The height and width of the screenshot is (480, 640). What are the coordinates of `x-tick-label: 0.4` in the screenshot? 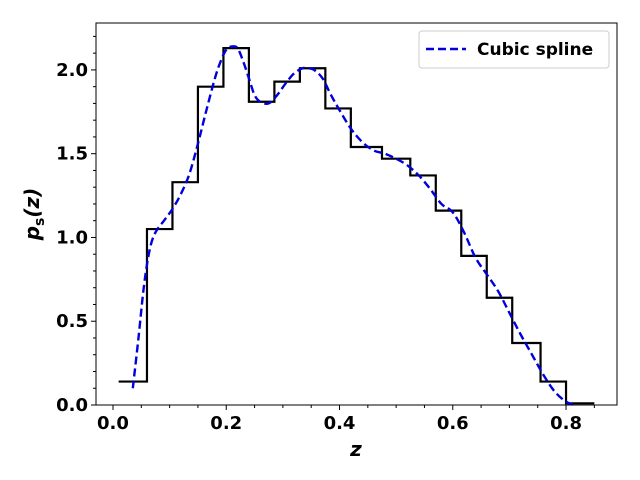 It's located at (340, 423).